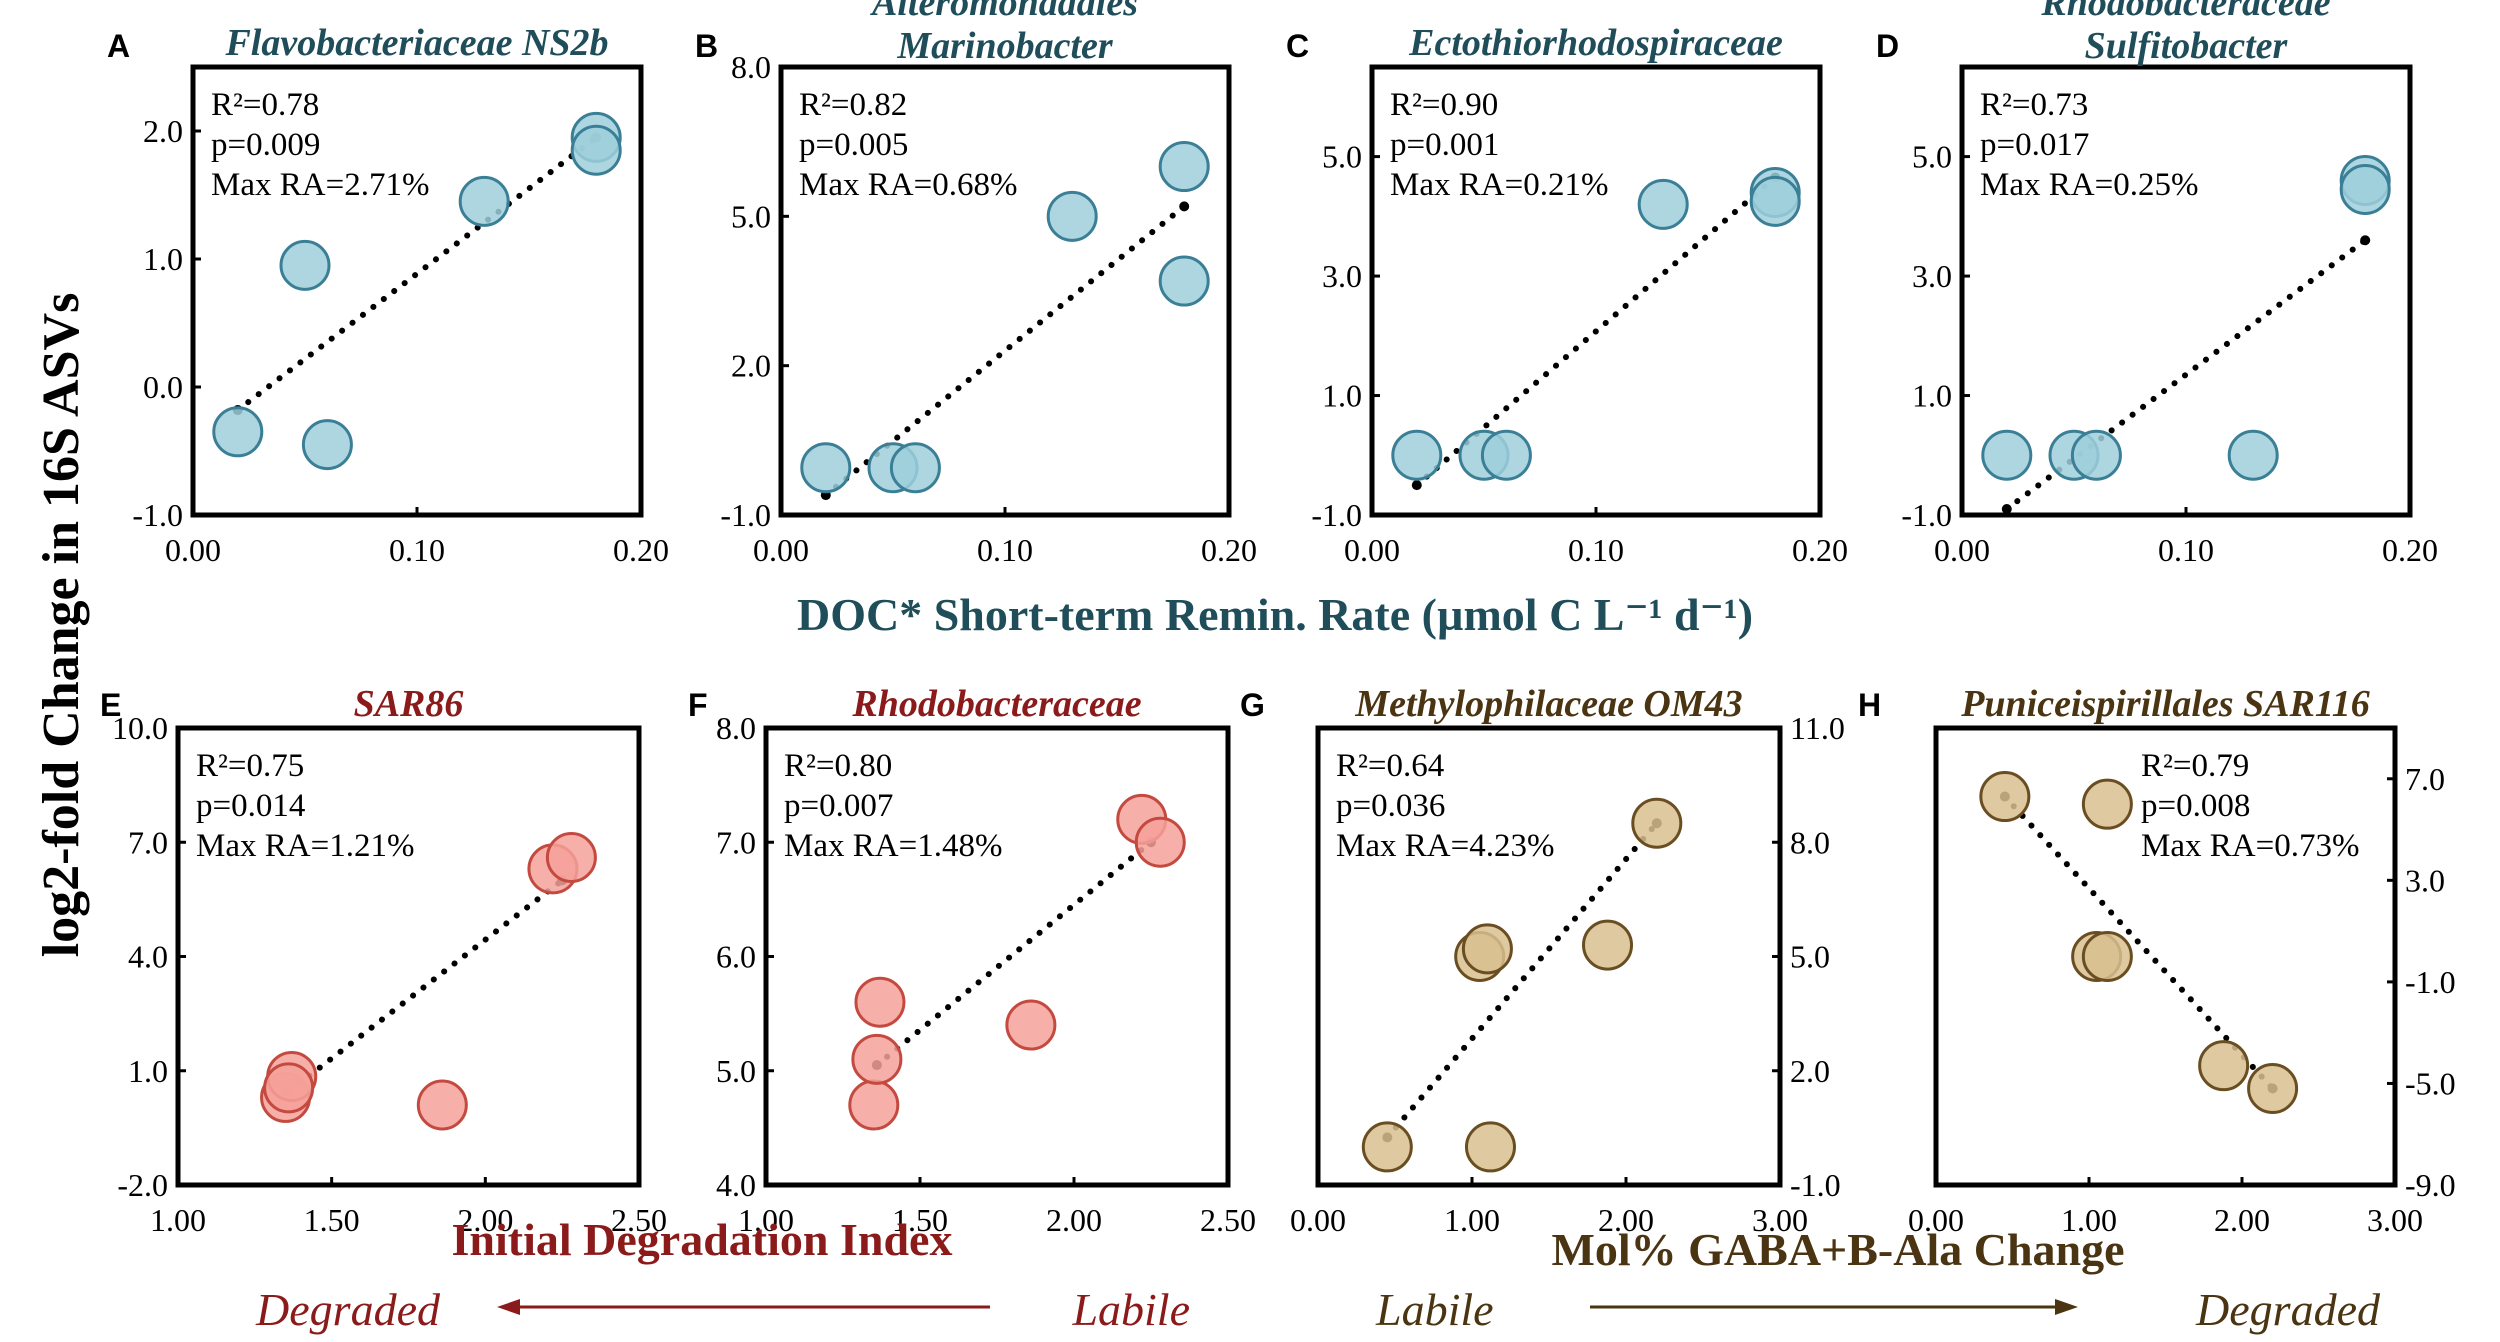  What do you see at coordinates (1869, 705) in the screenshot?
I see `panel-letter: H` at bounding box center [1869, 705].